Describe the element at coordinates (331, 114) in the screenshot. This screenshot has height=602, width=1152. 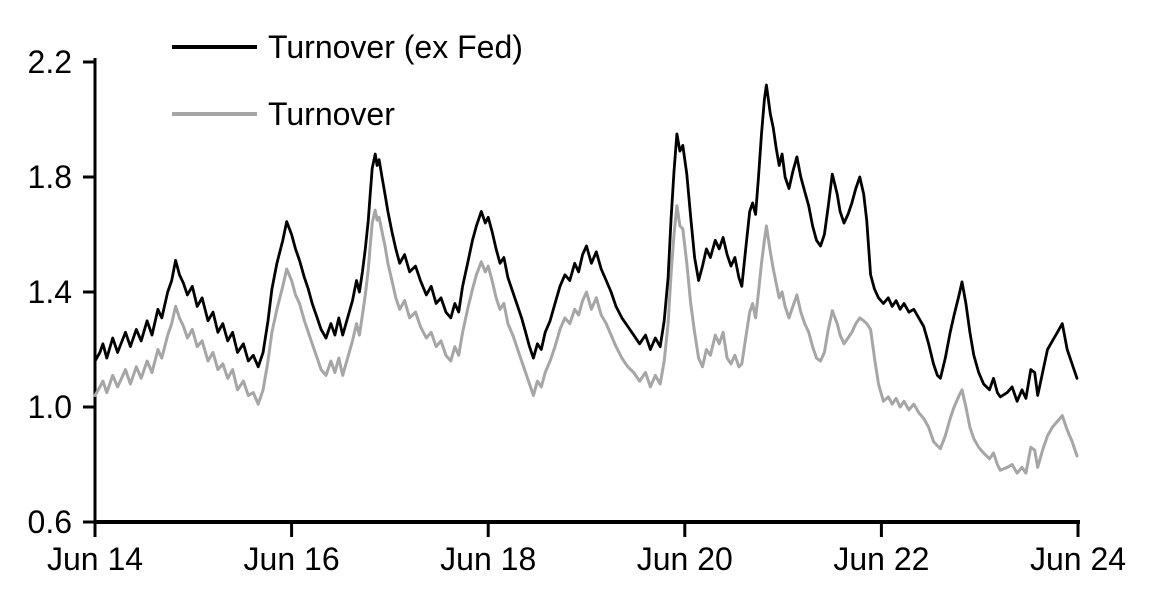
I see `legend-label-turnover: Turnover` at that location.